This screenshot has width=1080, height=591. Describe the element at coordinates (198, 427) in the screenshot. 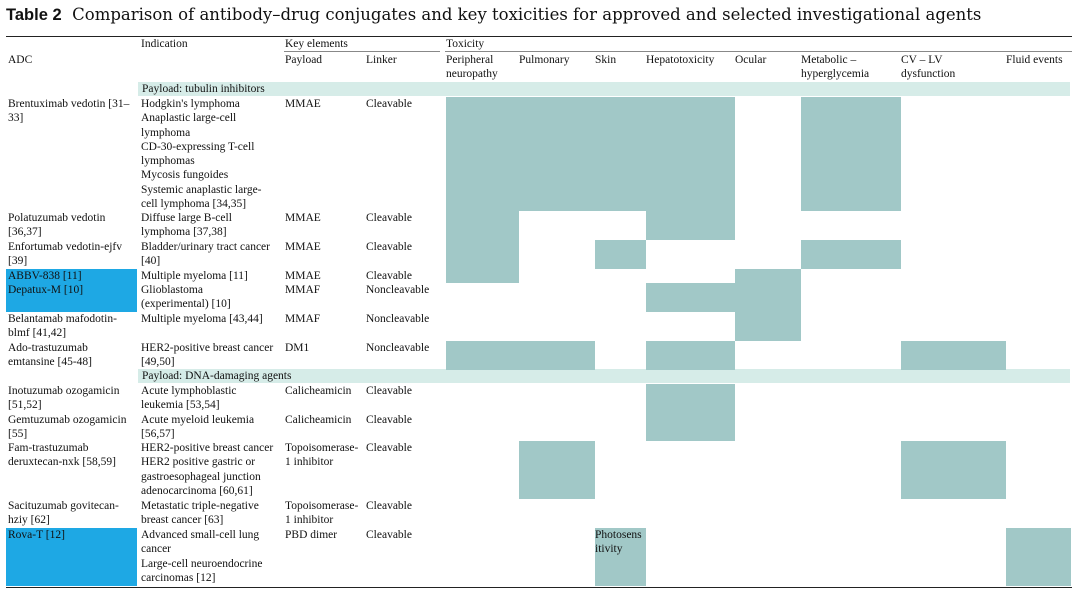

I see `cell-indication: Acute myeloid leukemia [56,57]` at that location.